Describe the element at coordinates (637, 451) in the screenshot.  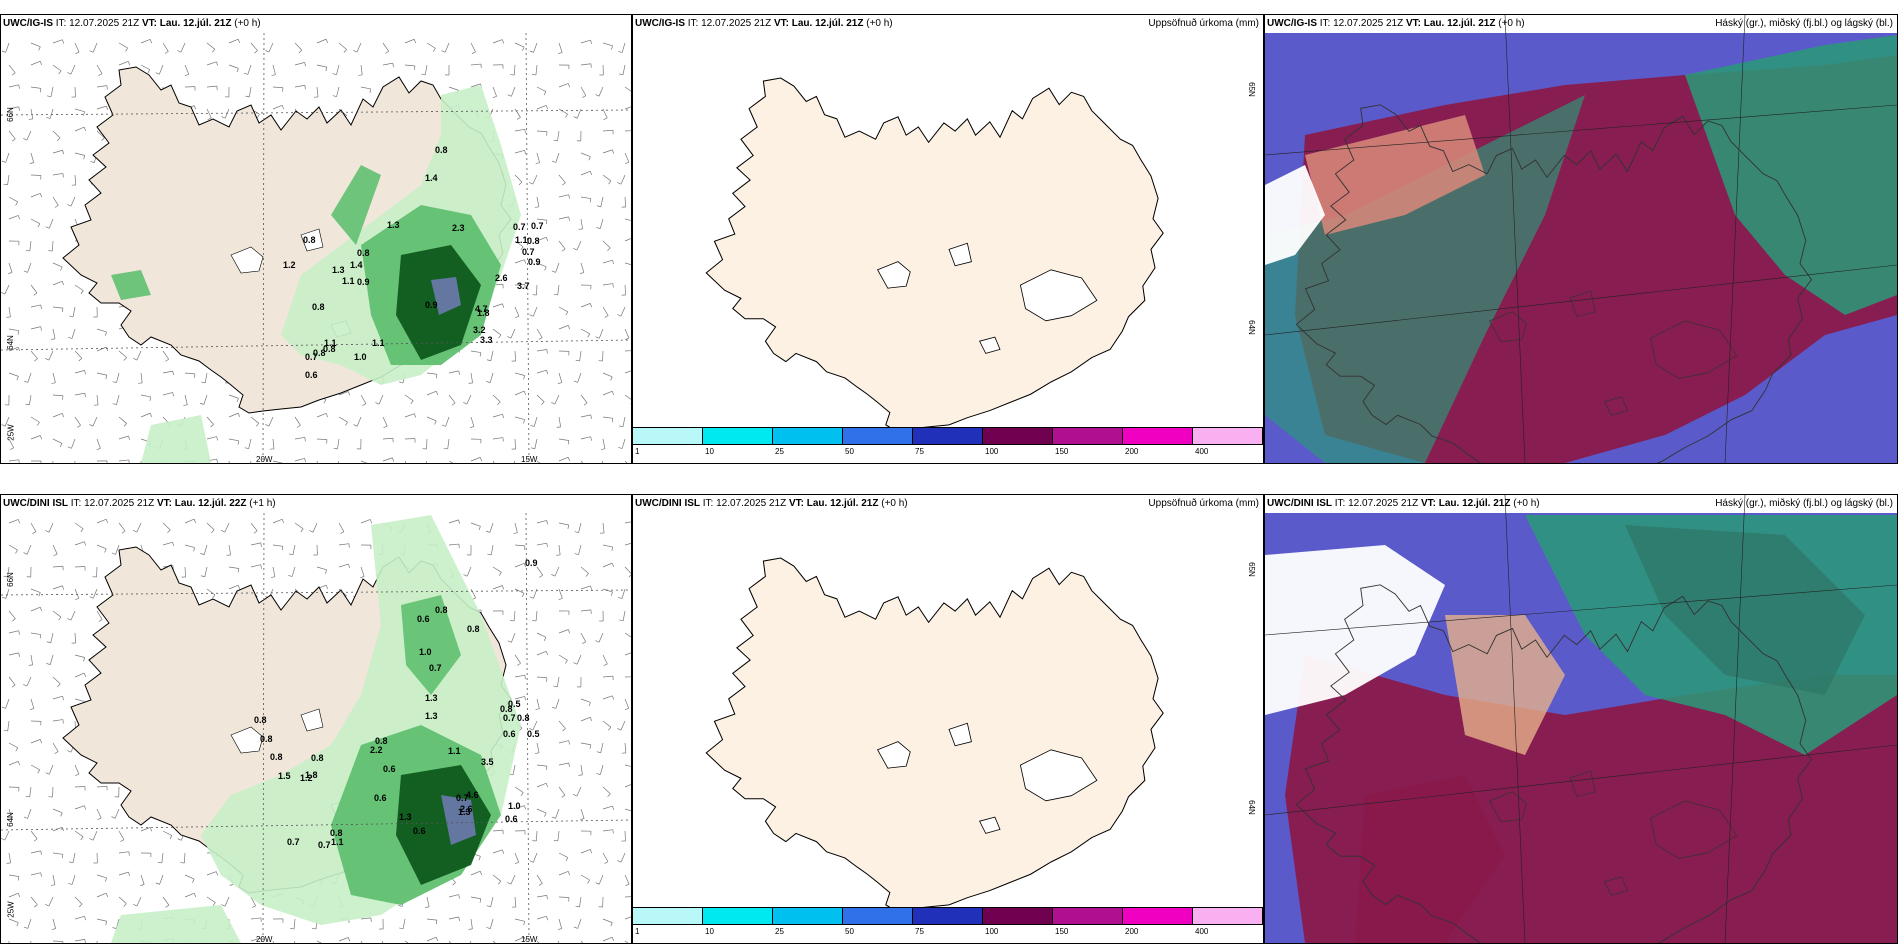
I see `colorbar-tick-label: 1` at that location.